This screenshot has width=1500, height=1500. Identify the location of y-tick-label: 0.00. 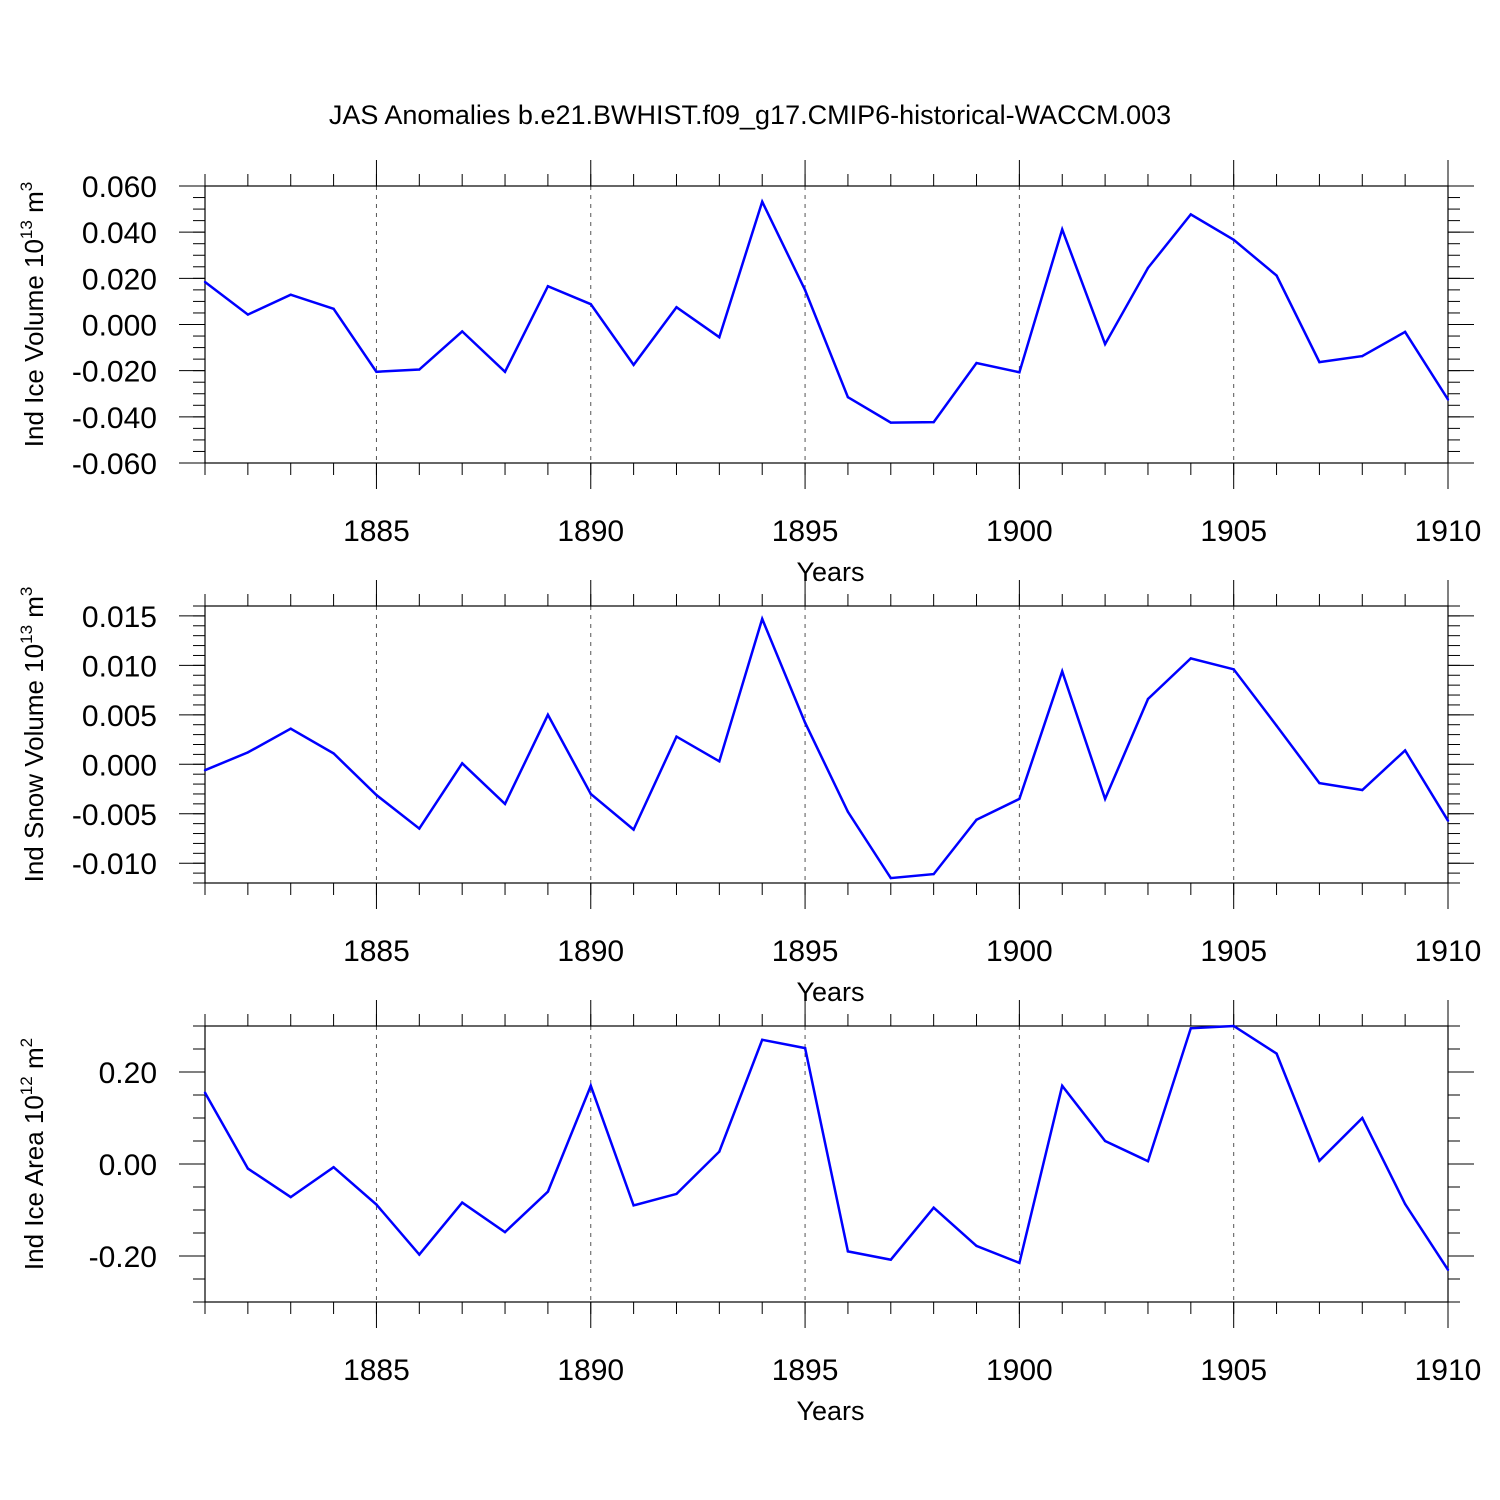
(128, 1165).